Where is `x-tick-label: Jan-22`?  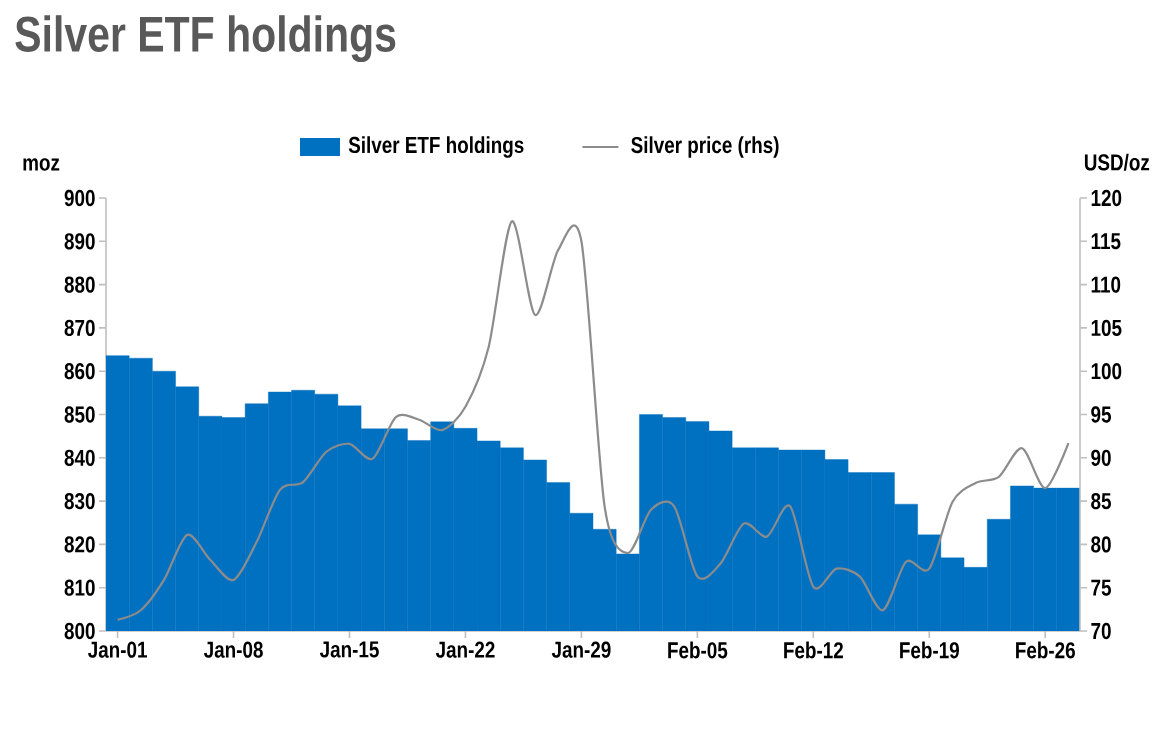 x-tick-label: Jan-22 is located at coordinates (465, 649).